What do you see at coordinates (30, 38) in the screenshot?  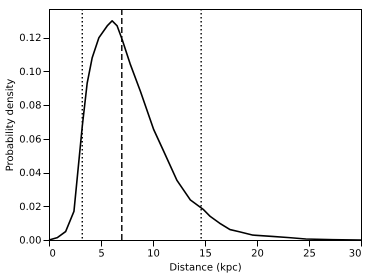 I see `y-tick-label: 0.12` at bounding box center [30, 38].